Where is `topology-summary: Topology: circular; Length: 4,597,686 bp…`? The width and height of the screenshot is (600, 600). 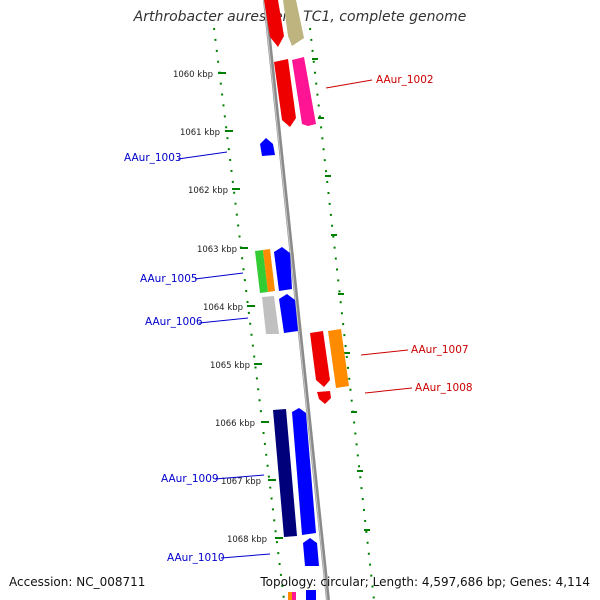 topology-summary: Topology: circular; Length: 4,597,686 bp… is located at coordinates (425, 582).